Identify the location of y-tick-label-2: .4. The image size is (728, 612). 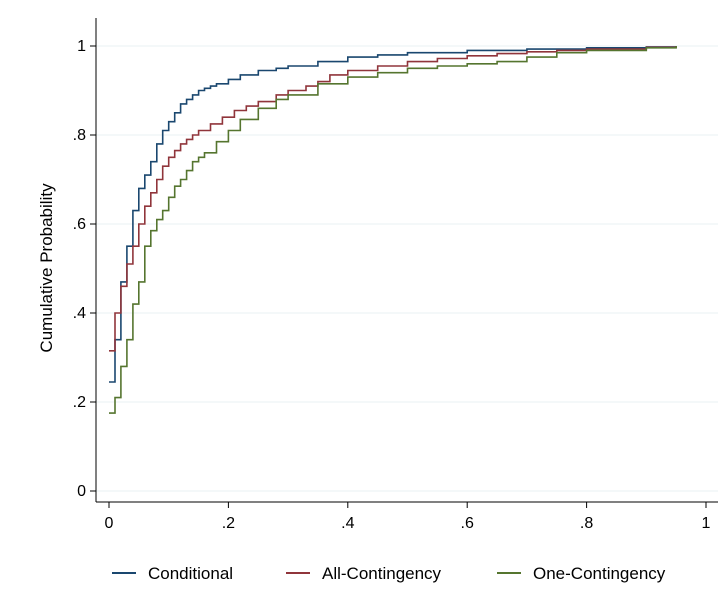
(79, 313).